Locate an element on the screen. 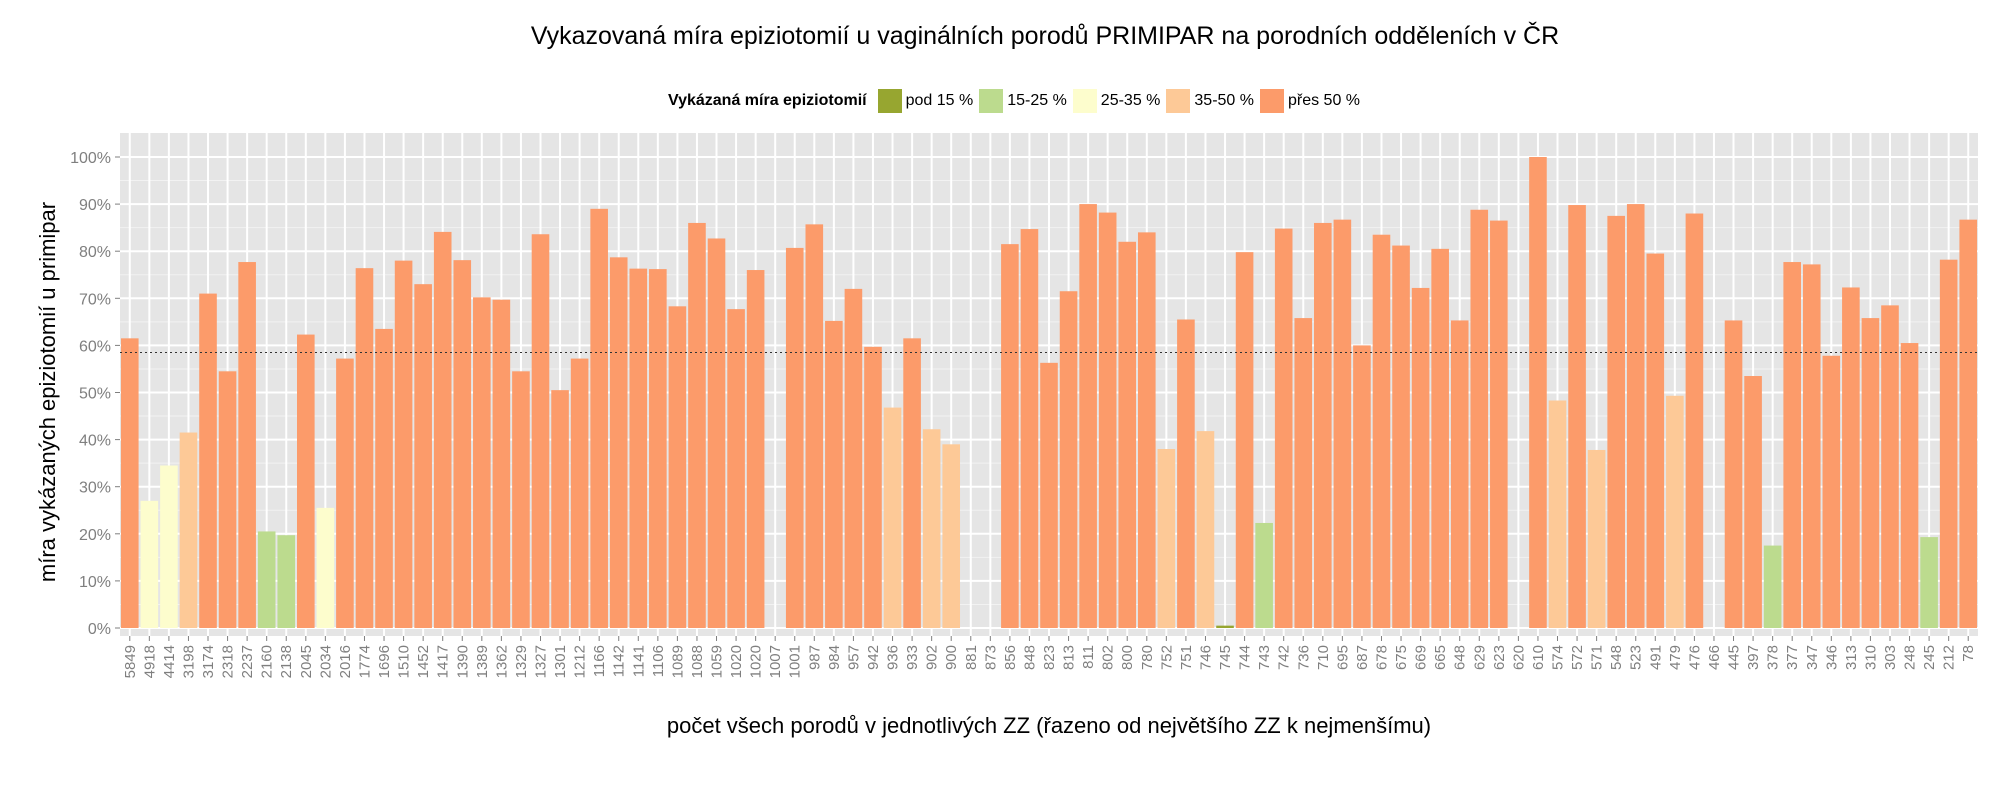 The width and height of the screenshot is (2000, 800). x-tick-label: 5849 is located at coordinates (130, 661).